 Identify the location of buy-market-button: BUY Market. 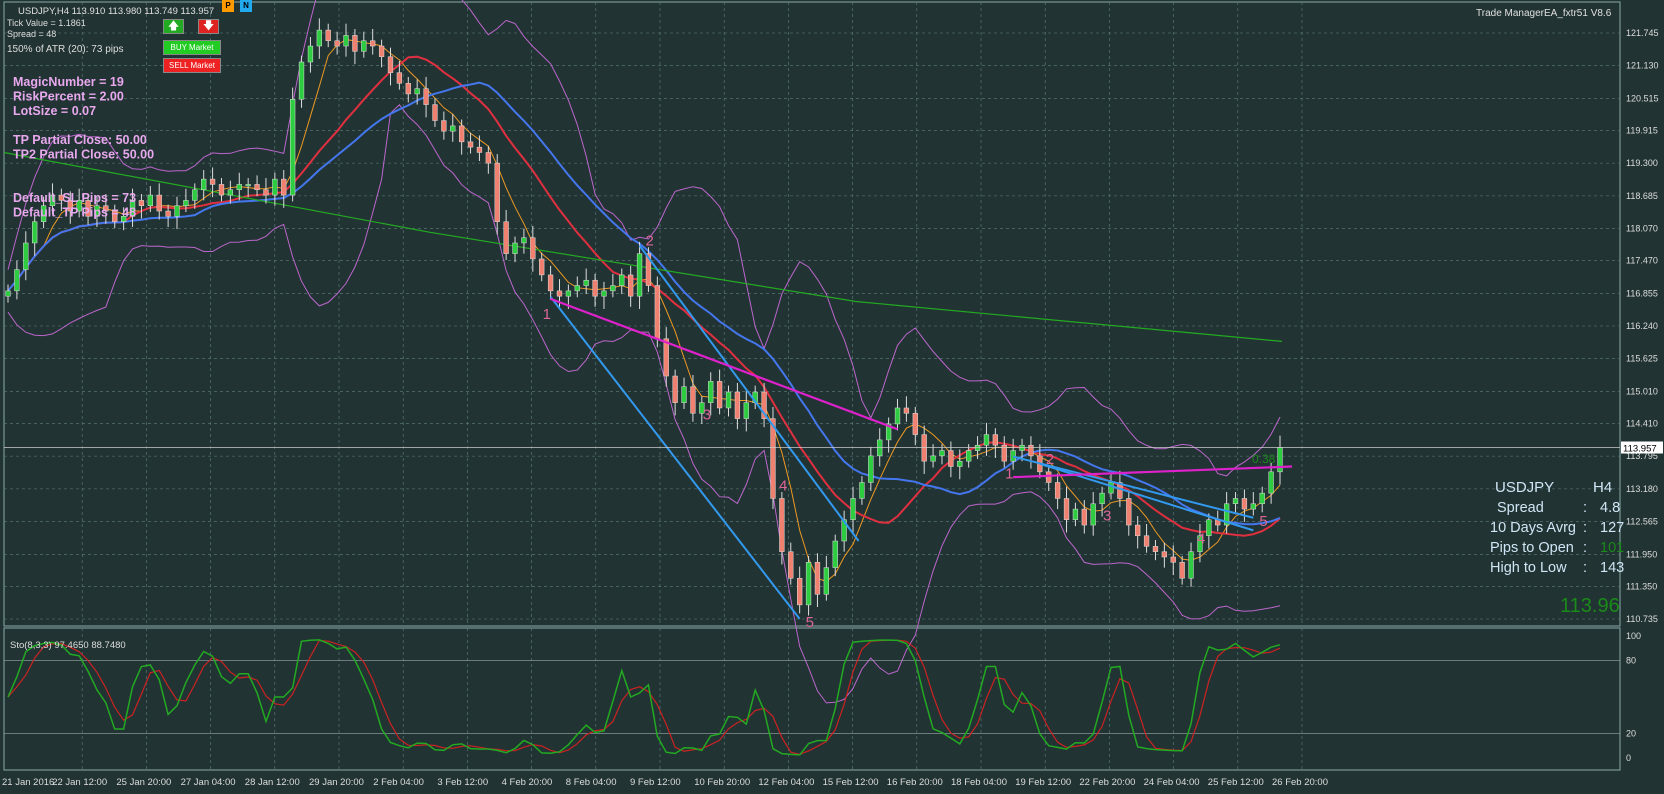
(192, 47).